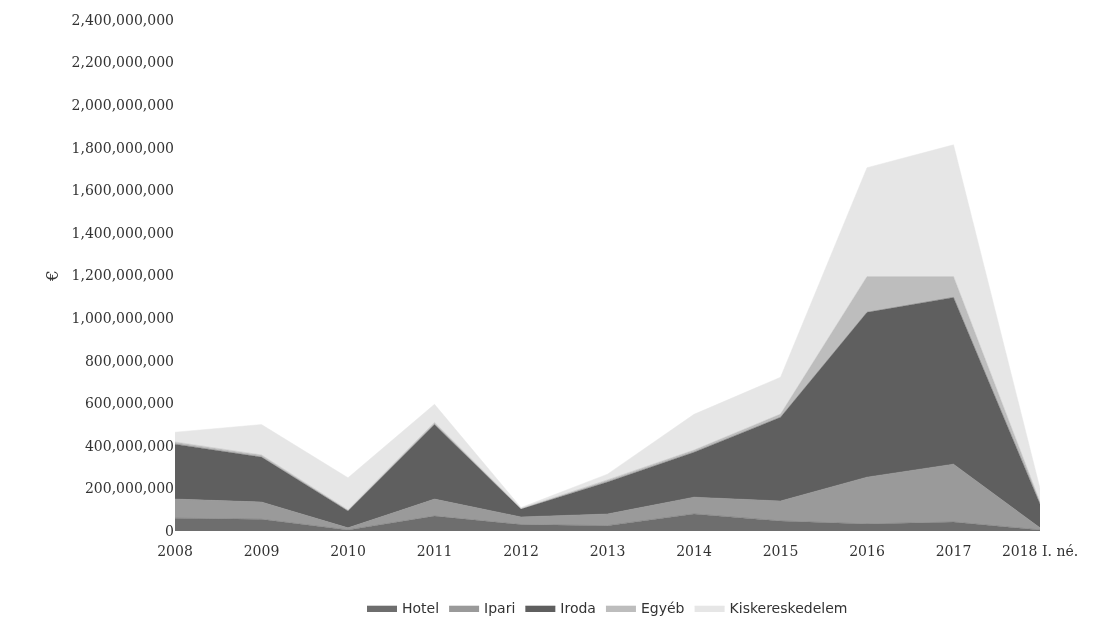  What do you see at coordinates (122, 105) in the screenshot?
I see `y-tick-label: 2,000,000,000` at bounding box center [122, 105].